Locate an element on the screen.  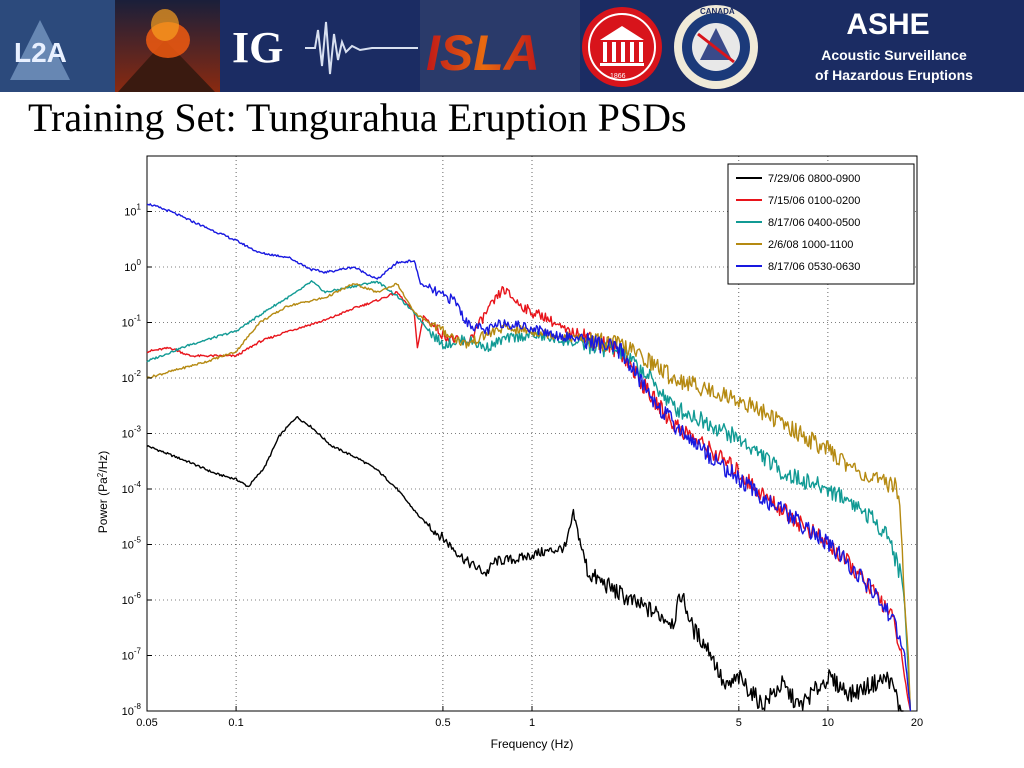
y-tick-label: 10⁻⁶ is located at coordinates (132, 599).